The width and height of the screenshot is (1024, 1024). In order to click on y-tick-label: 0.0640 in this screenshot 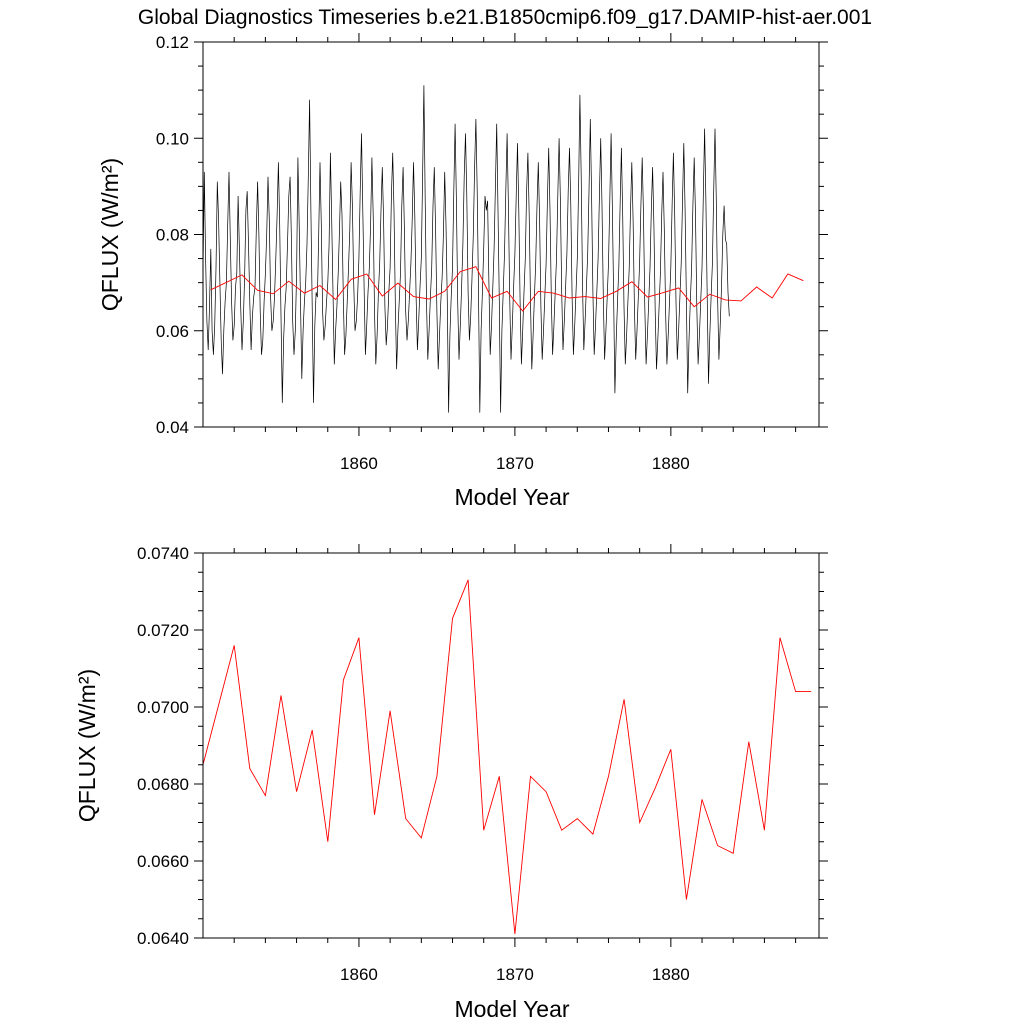, I will do `click(163, 938)`.